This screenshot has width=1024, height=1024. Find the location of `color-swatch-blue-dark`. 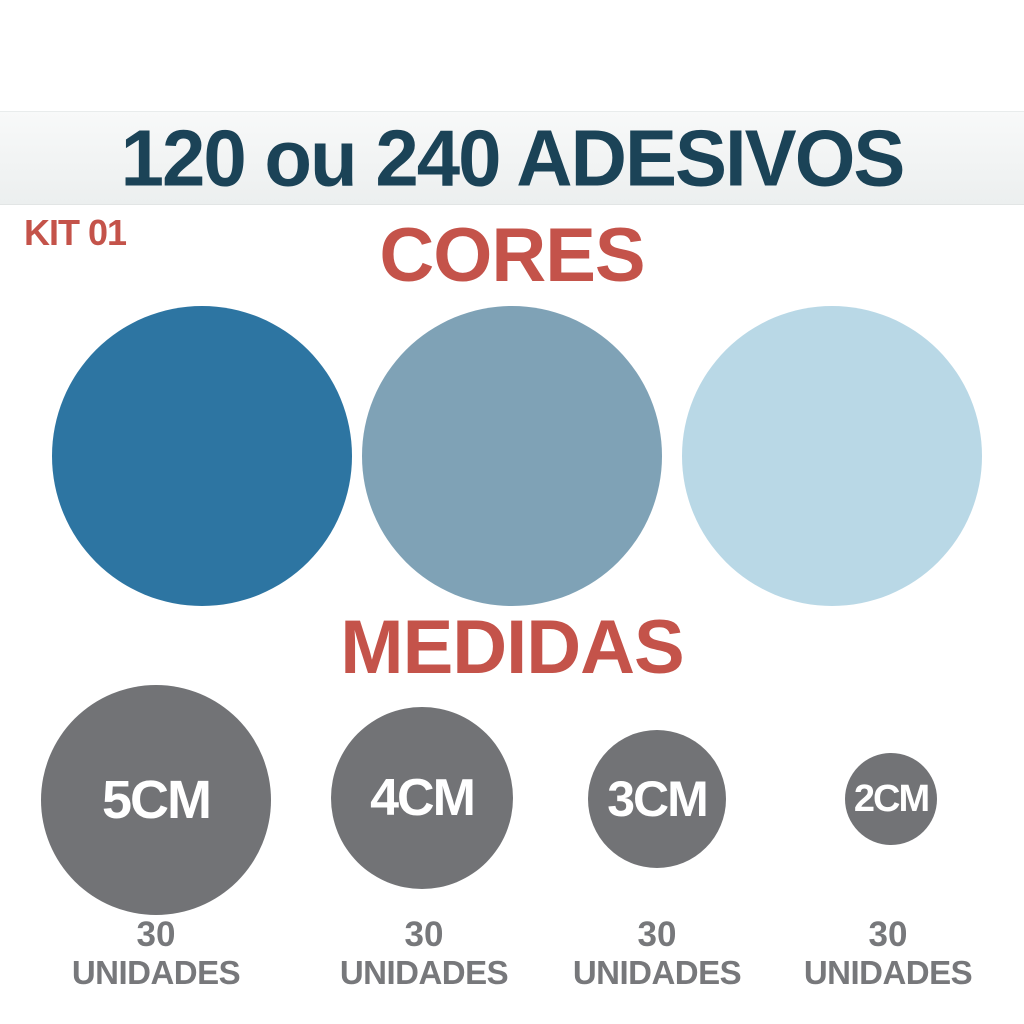

color-swatch-blue-dark is located at coordinates (202, 456).